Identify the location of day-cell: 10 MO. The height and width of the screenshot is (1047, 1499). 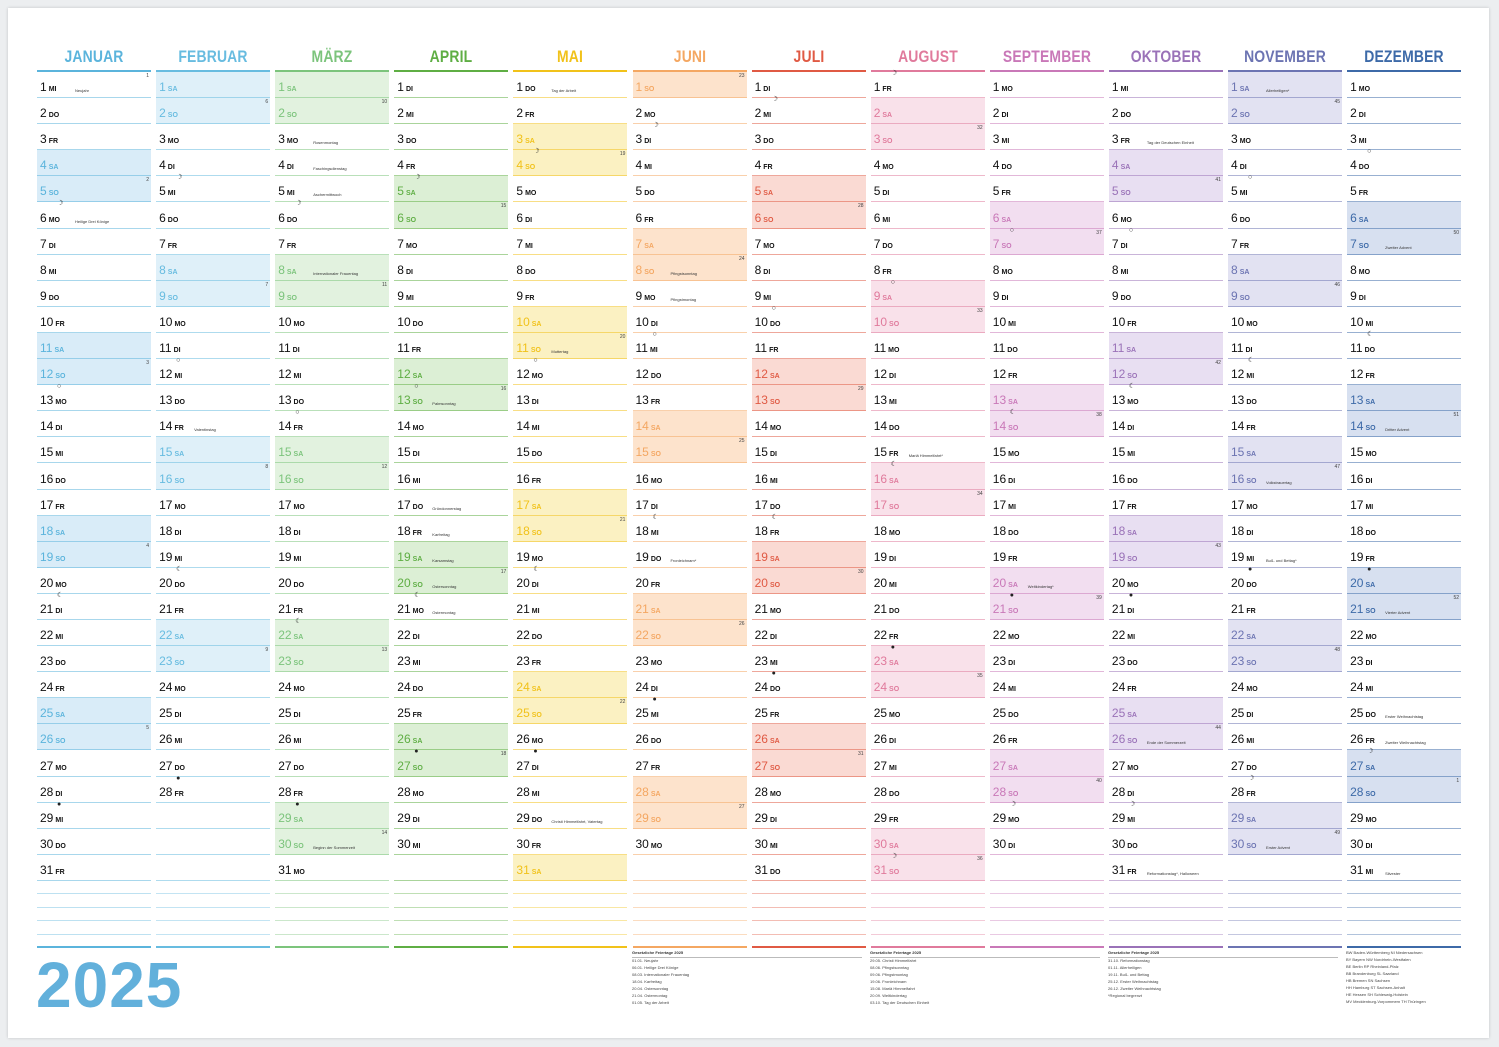
(1285, 320).